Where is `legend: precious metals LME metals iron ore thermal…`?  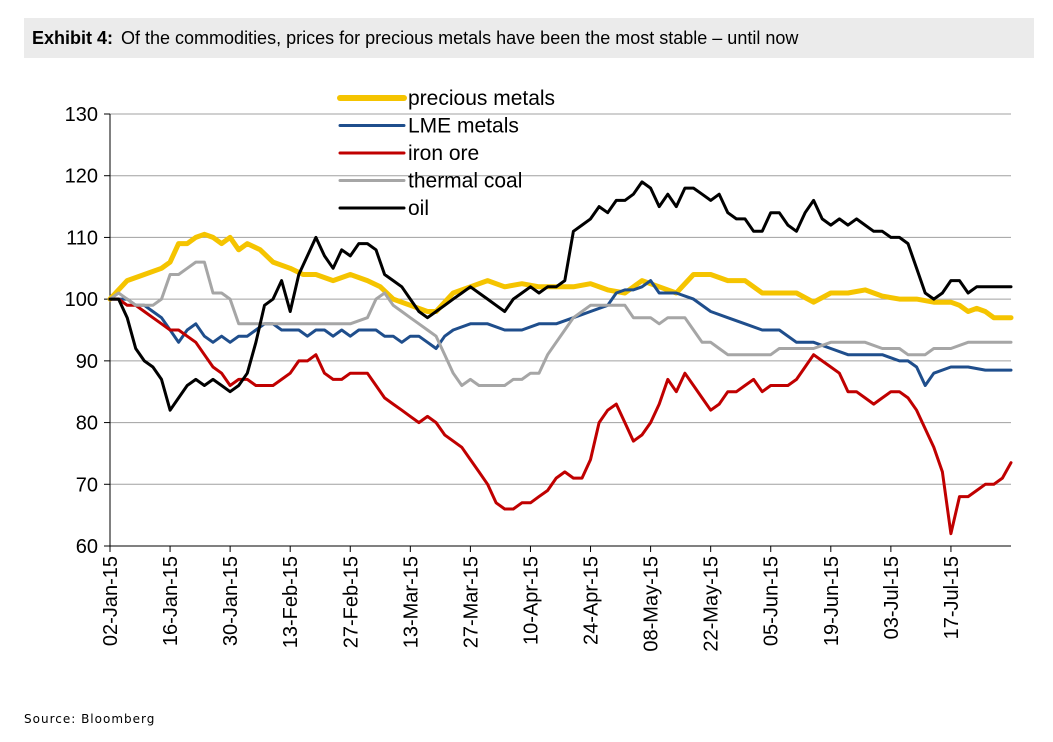 legend: precious metals LME metals iron ore thermal… is located at coordinates (446, 153).